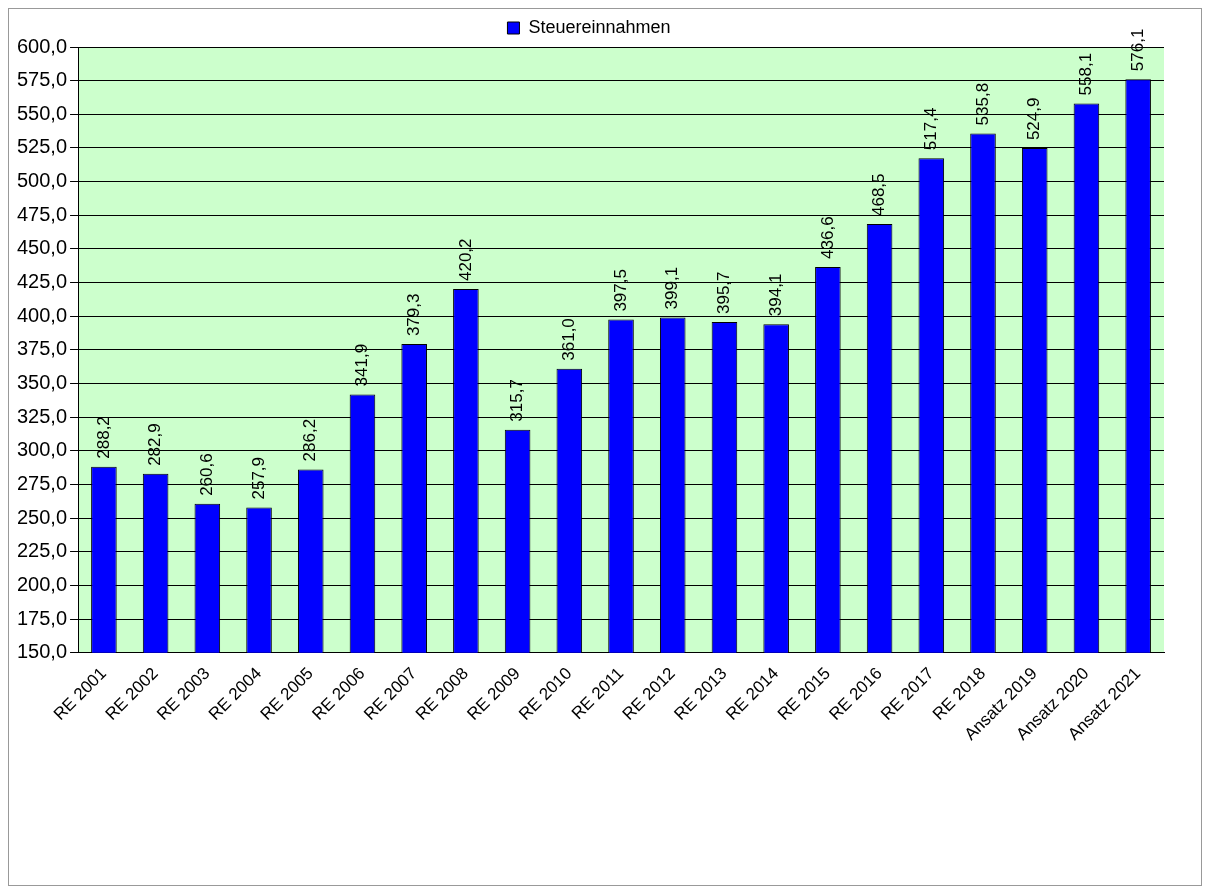 The height and width of the screenshot is (892, 1206). I want to click on y-tick-label: 575,0, so click(42, 79).